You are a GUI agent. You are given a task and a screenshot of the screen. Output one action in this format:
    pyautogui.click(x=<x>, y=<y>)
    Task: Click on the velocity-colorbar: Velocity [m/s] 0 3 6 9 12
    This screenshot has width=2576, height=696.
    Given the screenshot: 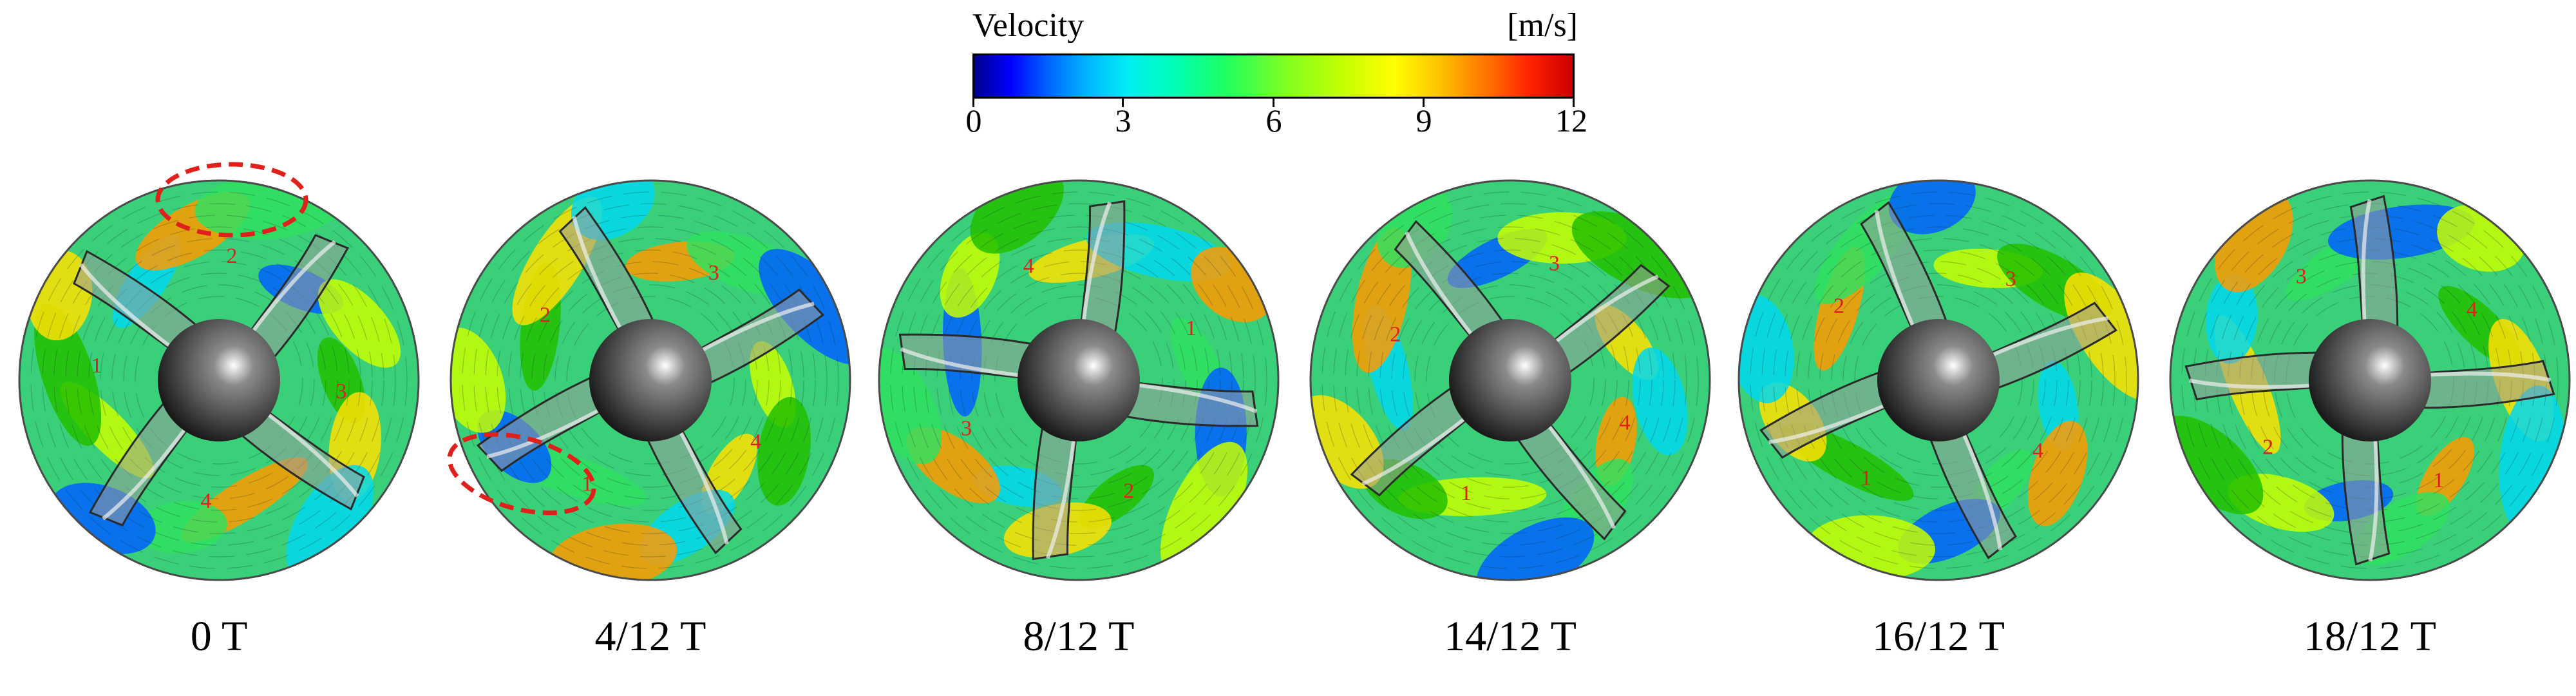 What is the action you would take?
    pyautogui.click(x=1275, y=72)
    